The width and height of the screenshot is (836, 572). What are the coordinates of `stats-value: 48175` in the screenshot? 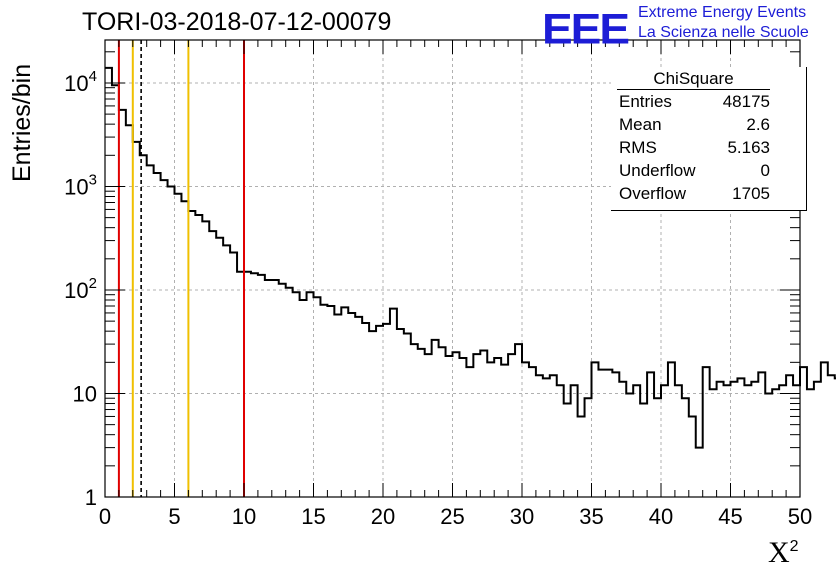 It's located at (746, 101).